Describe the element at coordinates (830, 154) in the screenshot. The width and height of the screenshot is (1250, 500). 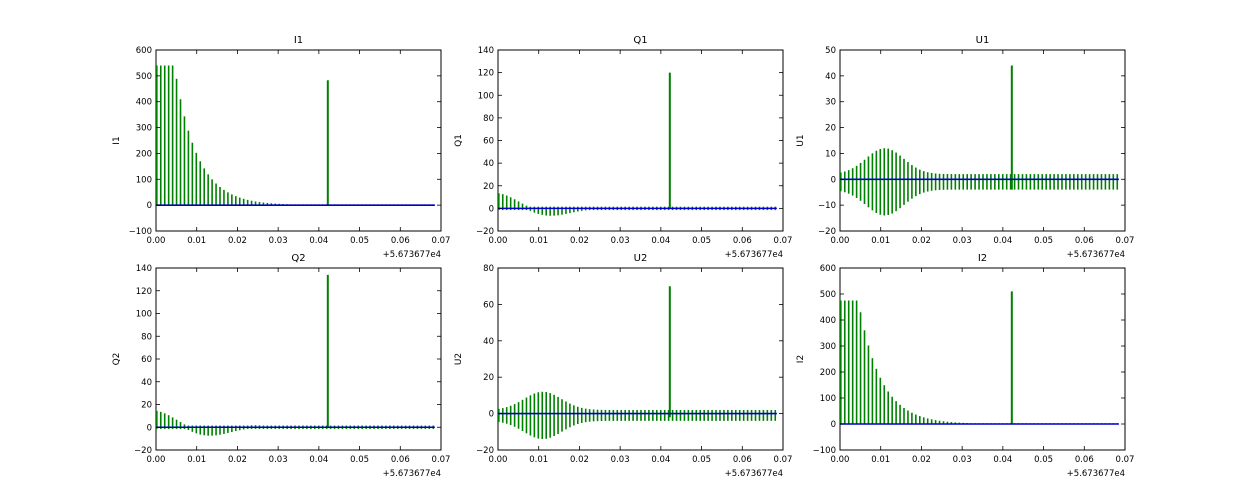
I see `y-tick-label: 10` at that location.